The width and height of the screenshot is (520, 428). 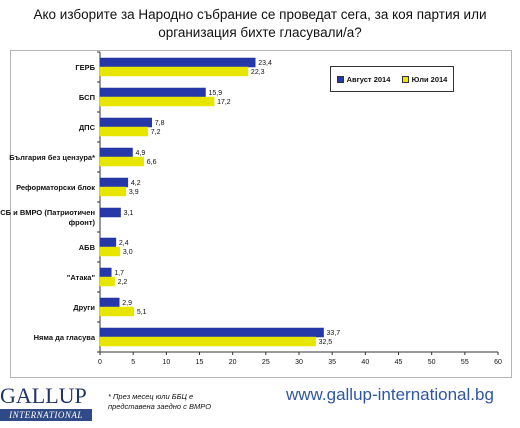 What do you see at coordinates (156, 132) in the screenshot?
I see `bar-value-label: 7,2` at bounding box center [156, 132].